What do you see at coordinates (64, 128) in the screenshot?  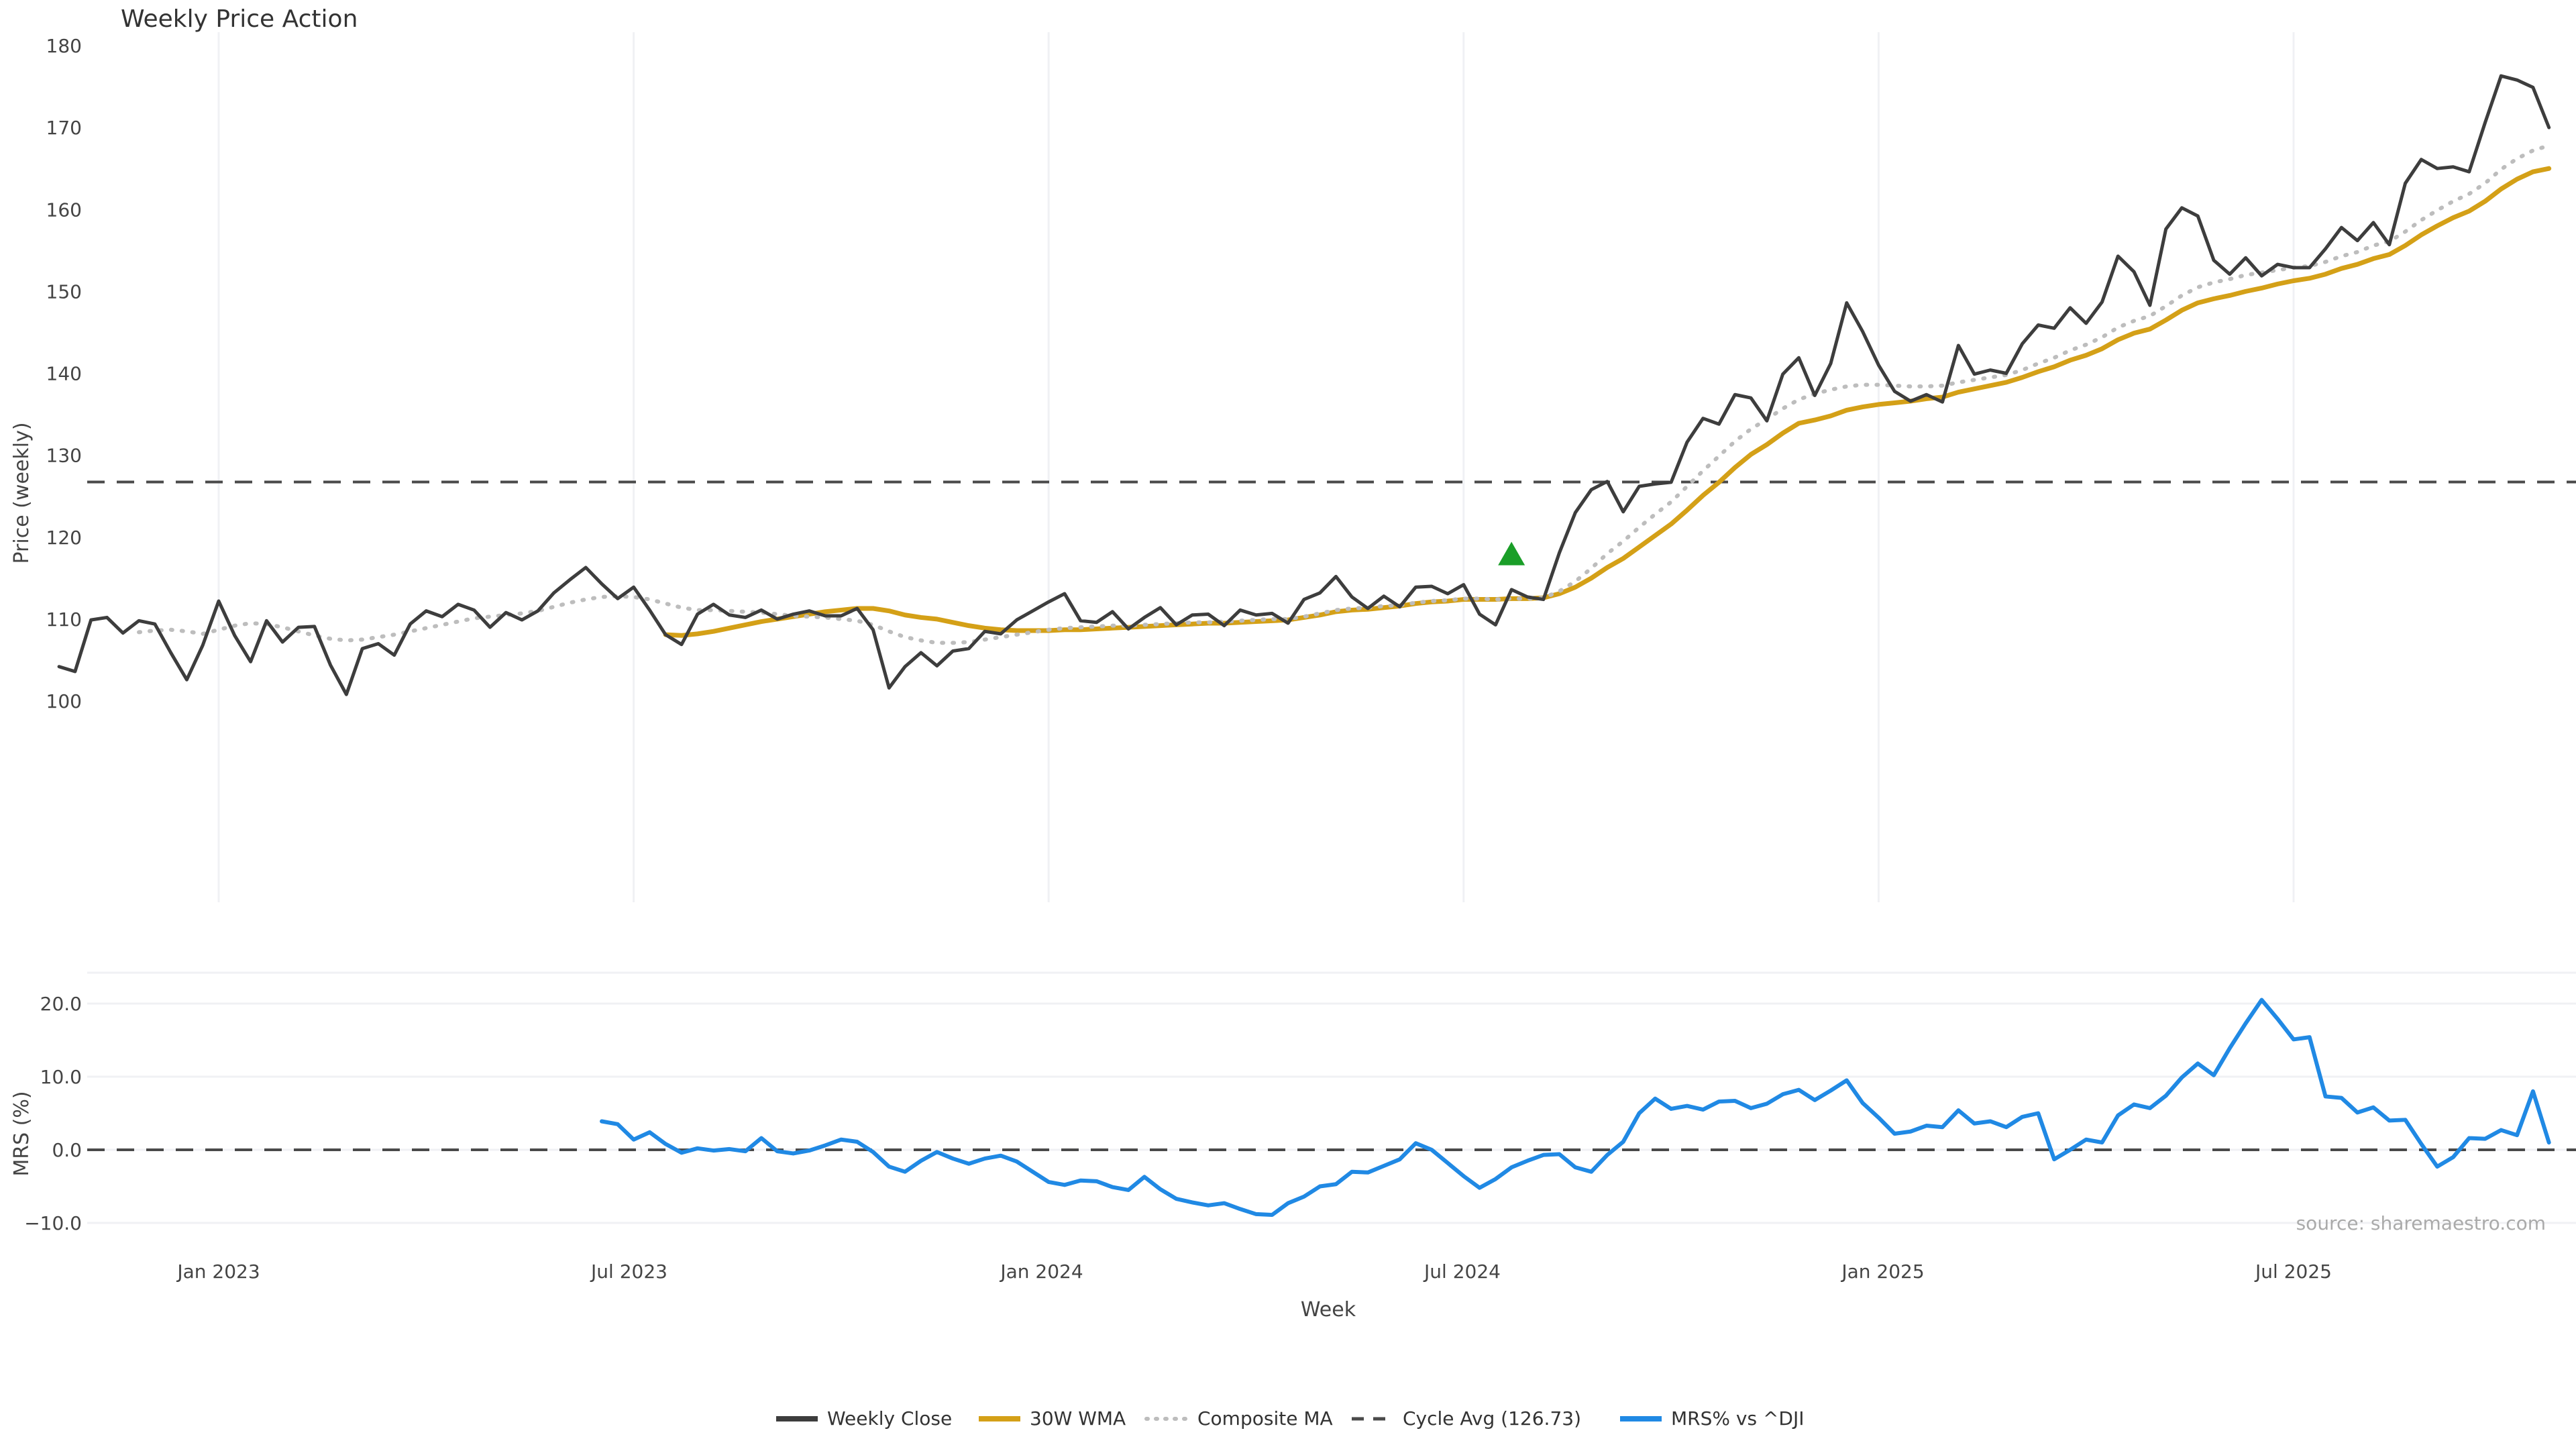 I see `price-y-tick: 170` at bounding box center [64, 128].